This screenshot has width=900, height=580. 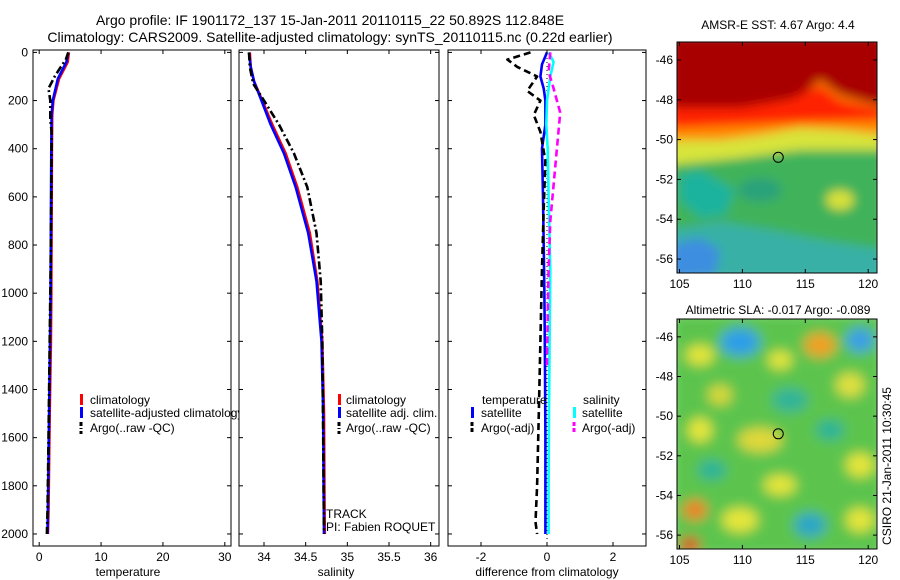 I want to click on sst-field, so click(x=777, y=157).